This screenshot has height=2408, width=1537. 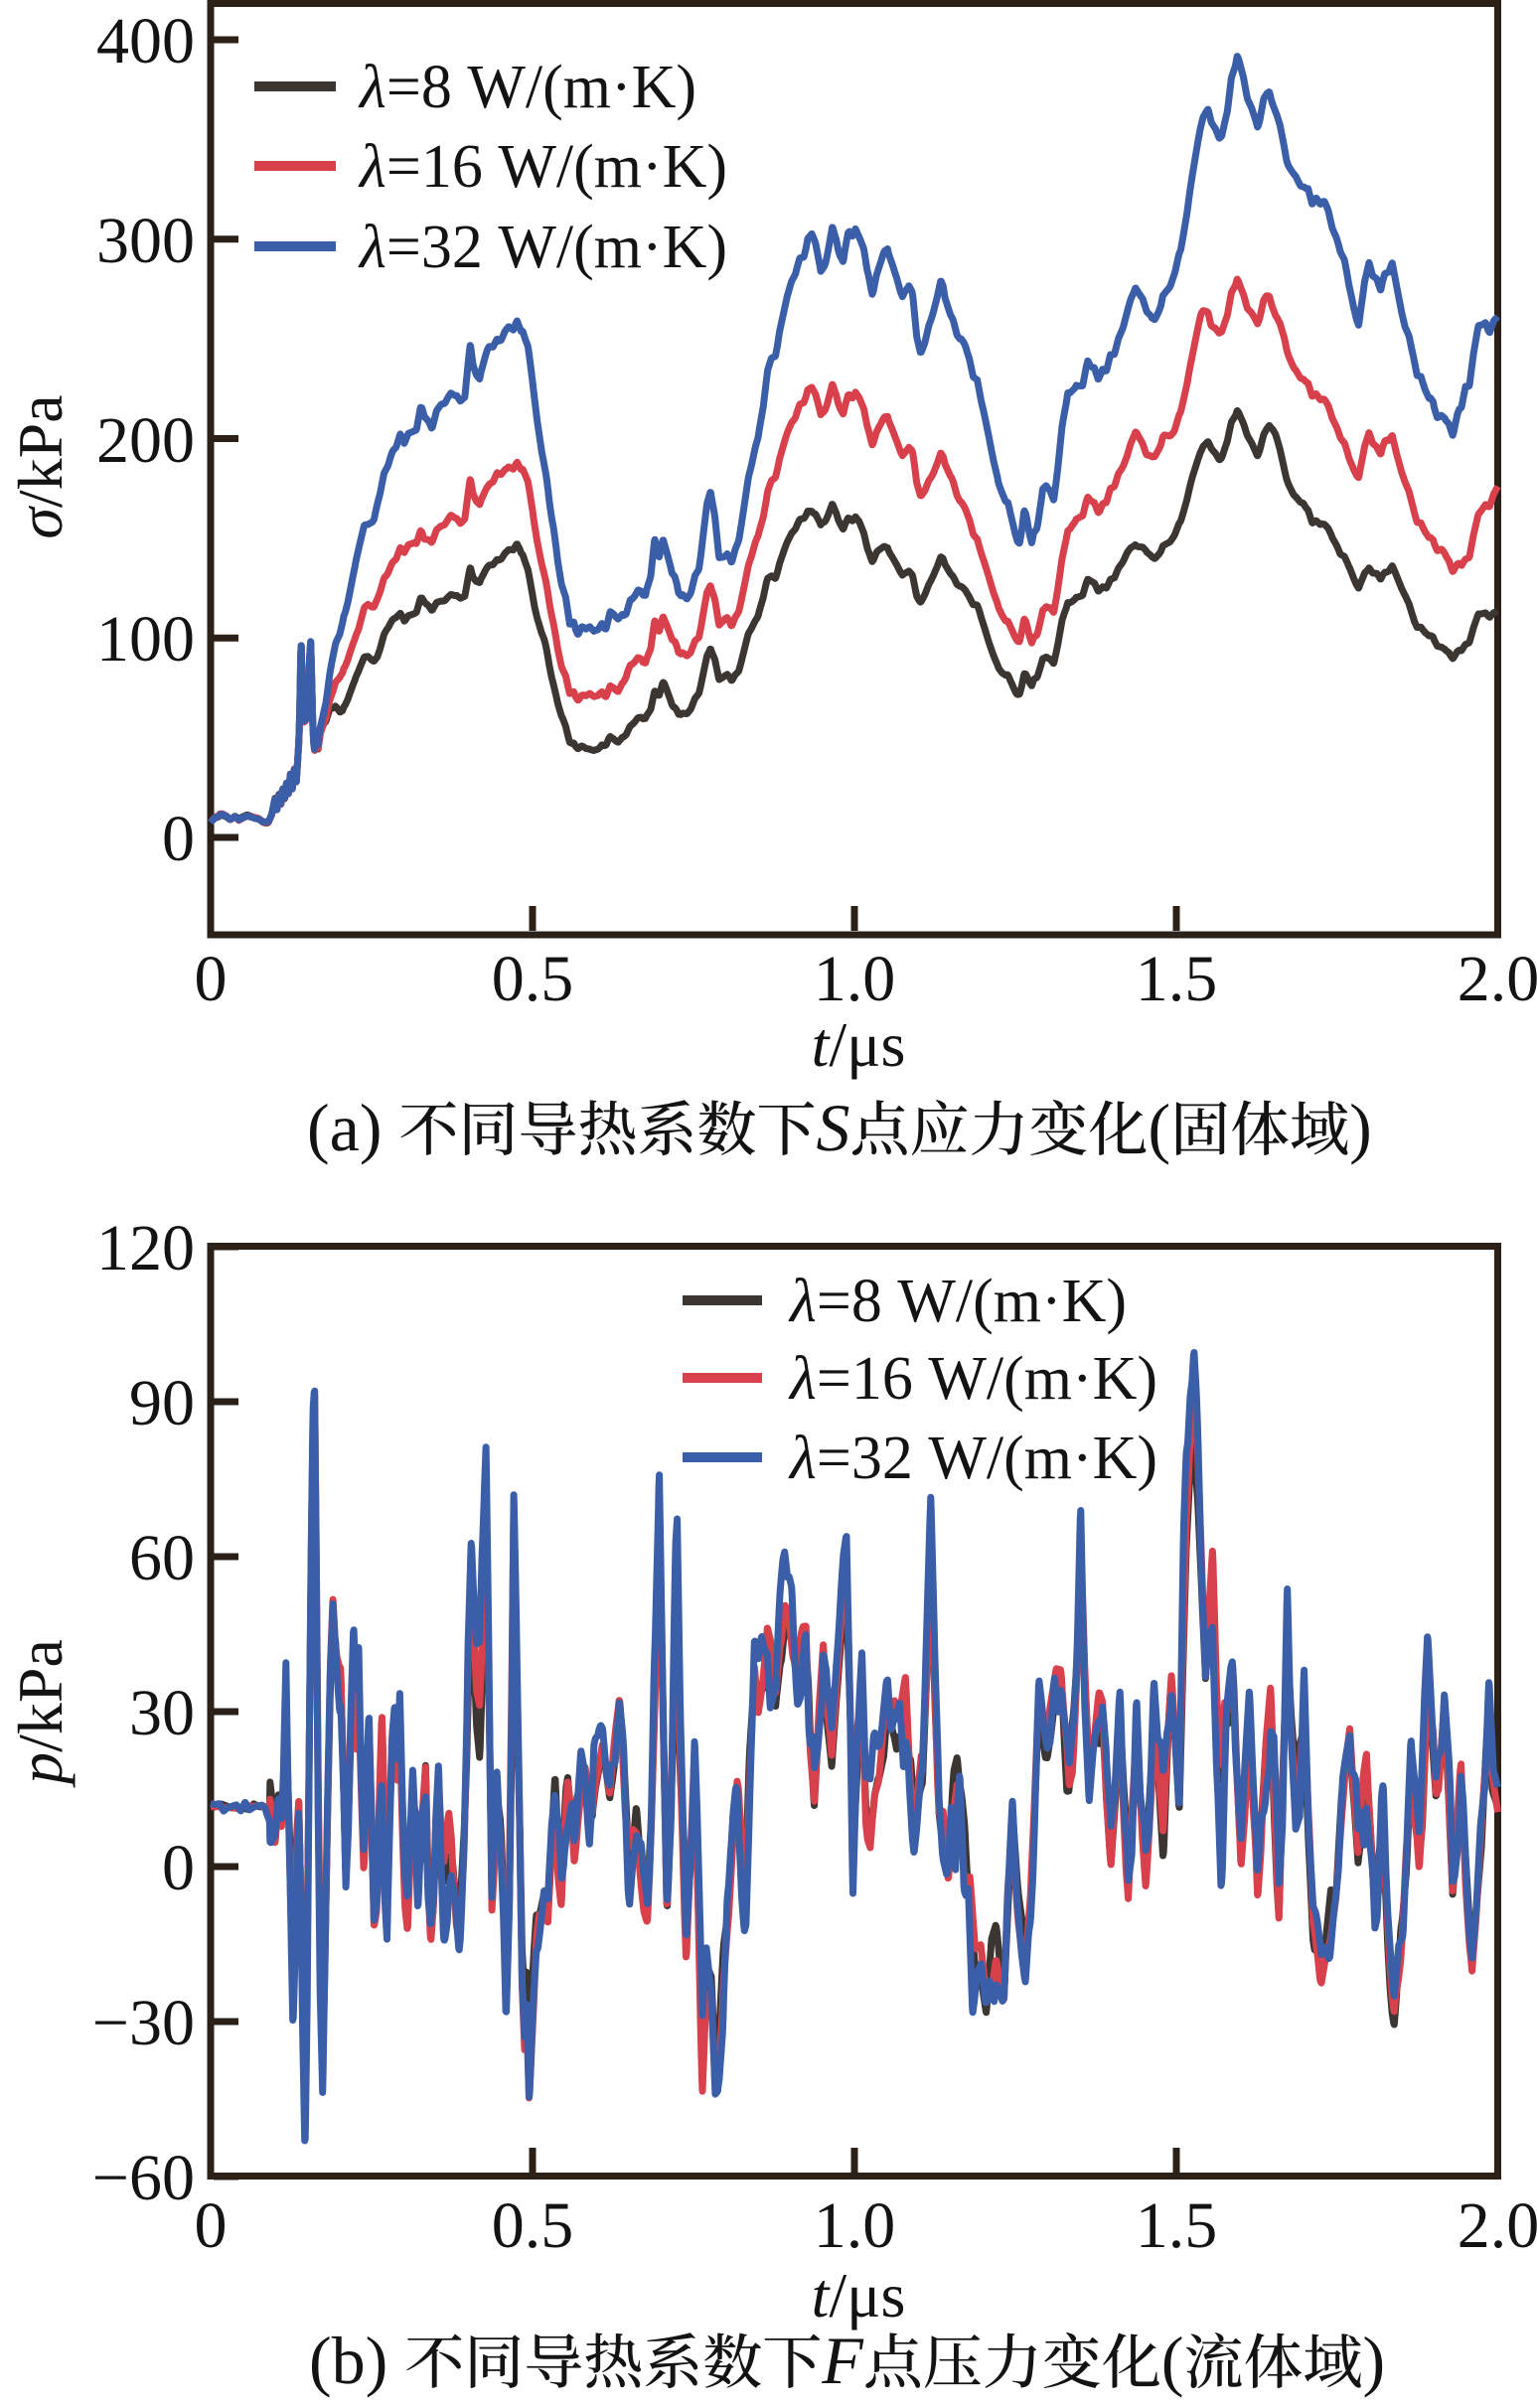 What do you see at coordinates (144, 2023) in the screenshot?
I see `svg-text: −30` at bounding box center [144, 2023].